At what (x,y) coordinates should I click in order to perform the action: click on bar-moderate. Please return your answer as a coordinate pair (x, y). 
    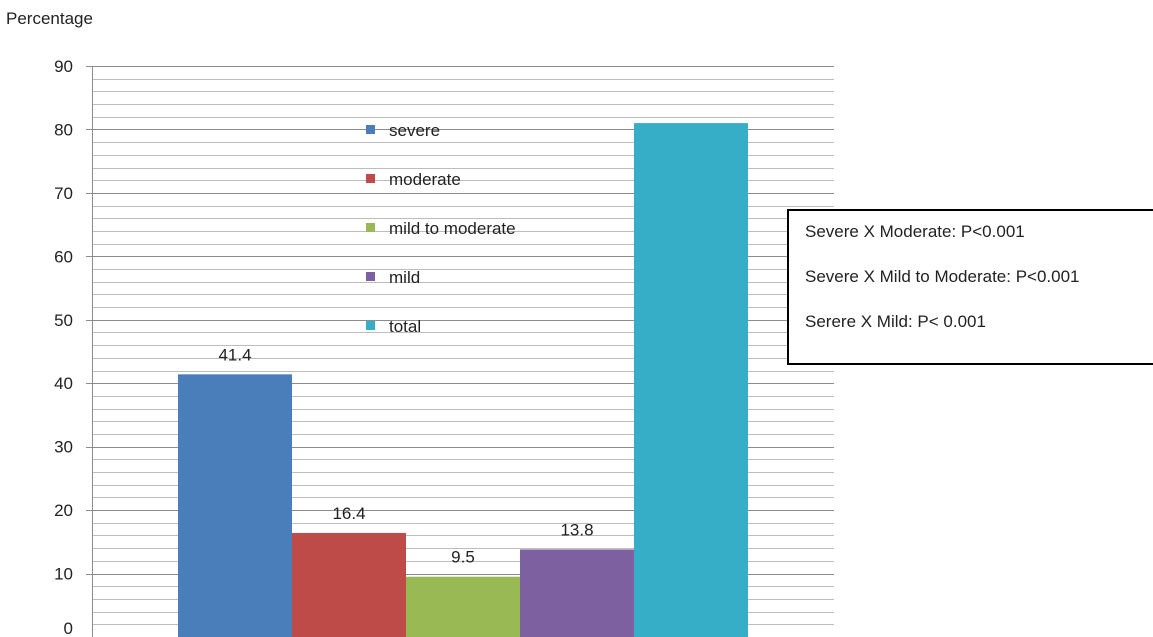
    Looking at the image, I should click on (349, 584).